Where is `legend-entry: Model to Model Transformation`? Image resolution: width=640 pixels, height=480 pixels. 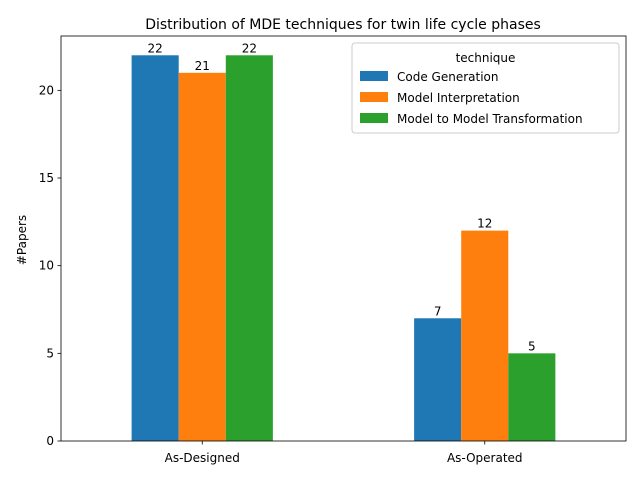 legend-entry: Model to Model Transformation is located at coordinates (490, 119).